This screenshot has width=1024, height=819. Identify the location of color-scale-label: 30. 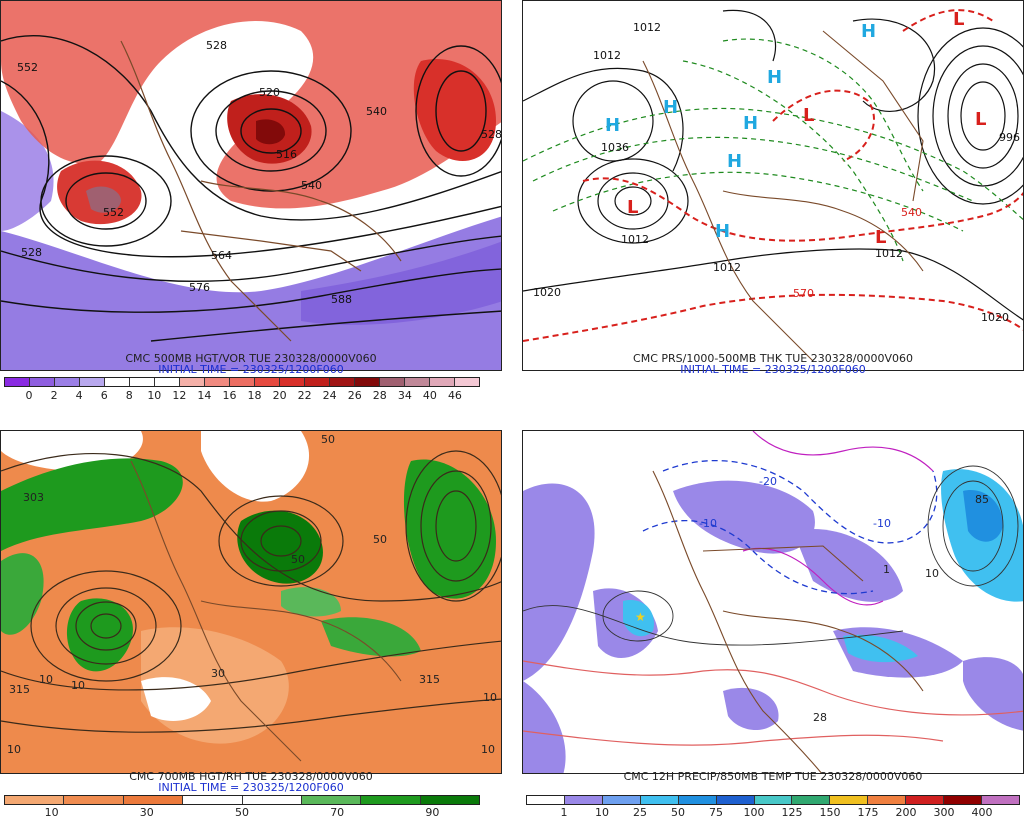
(146, 812).